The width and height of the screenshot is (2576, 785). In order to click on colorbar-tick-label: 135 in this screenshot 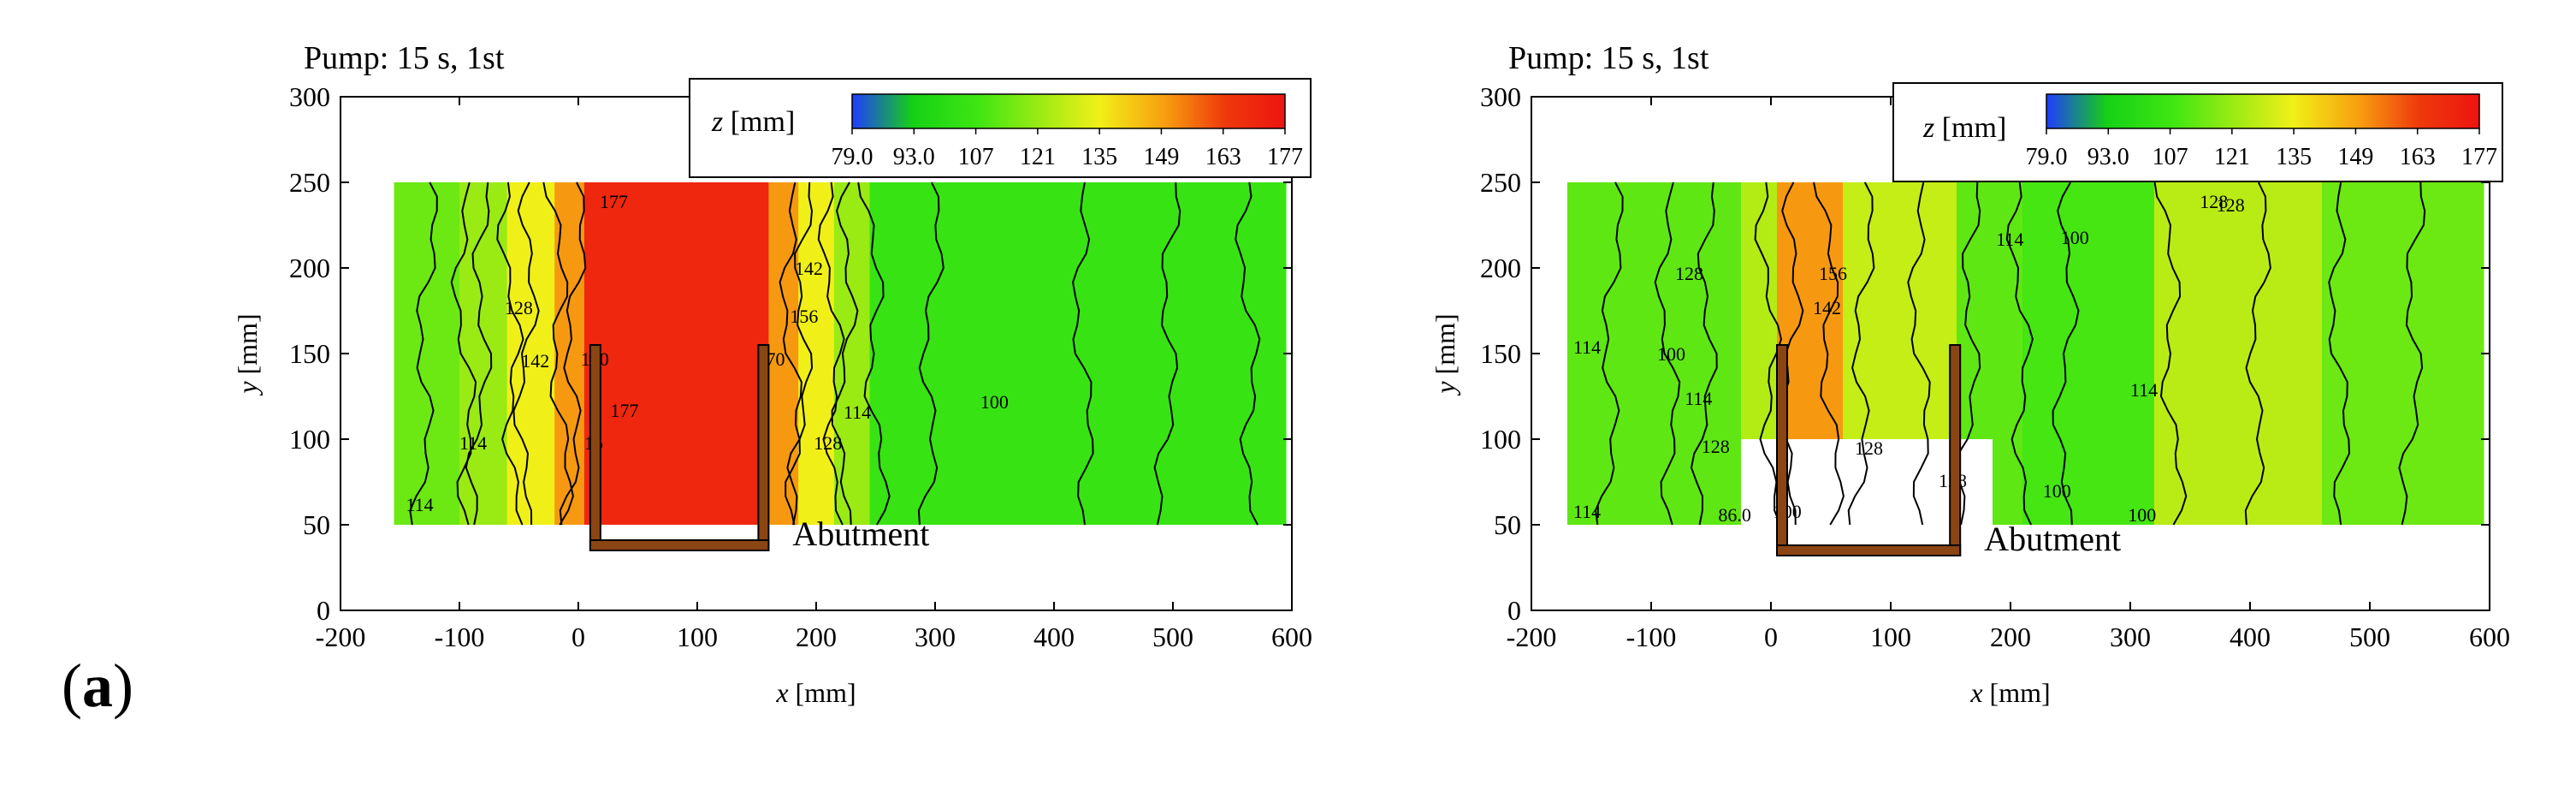, I will do `click(2294, 157)`.